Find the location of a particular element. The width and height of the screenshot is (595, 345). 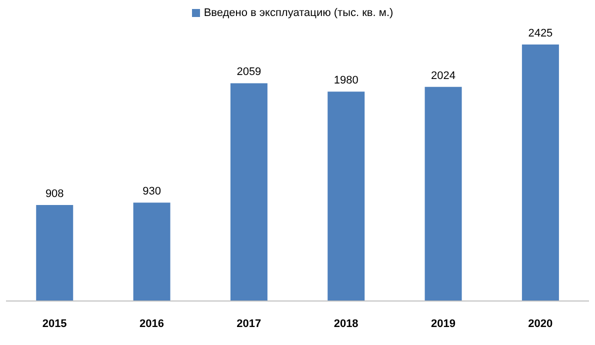

legend-label: Введено в эксплуатацию (тыс. кв. м.) is located at coordinates (299, 13).